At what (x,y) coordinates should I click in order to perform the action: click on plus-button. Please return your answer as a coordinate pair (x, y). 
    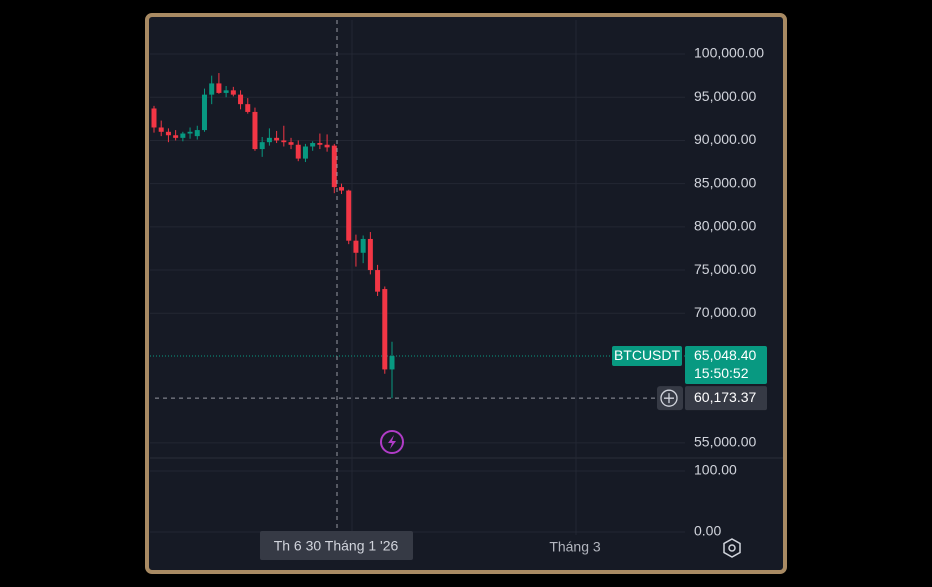
    Looking at the image, I should click on (669, 398).